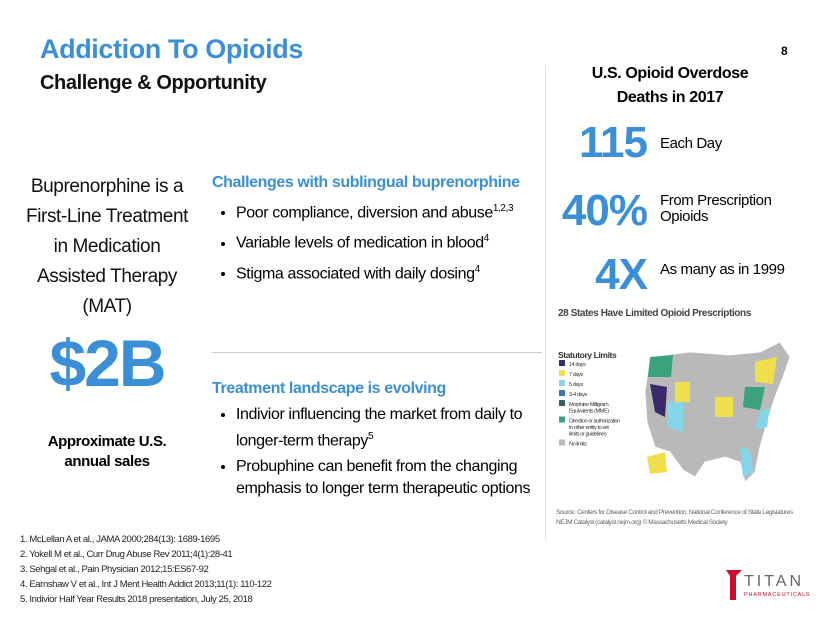  What do you see at coordinates (589, 405) in the screenshot?
I see `legend-label-line: Morphine Milligram` at bounding box center [589, 405].